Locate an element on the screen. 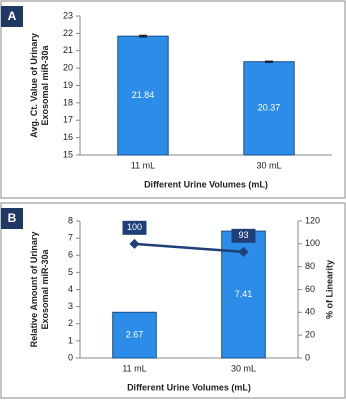  data-label: 2.67 is located at coordinates (135, 335).